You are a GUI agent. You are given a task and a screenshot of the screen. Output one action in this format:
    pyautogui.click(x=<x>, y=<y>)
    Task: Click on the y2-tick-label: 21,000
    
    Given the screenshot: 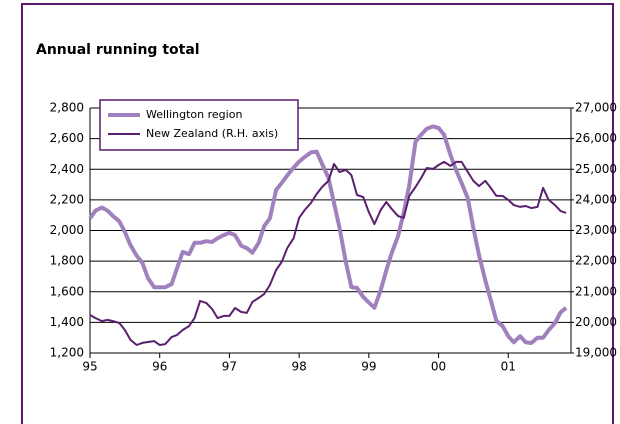 What is the action you would take?
    pyautogui.click(x=596, y=291)
    